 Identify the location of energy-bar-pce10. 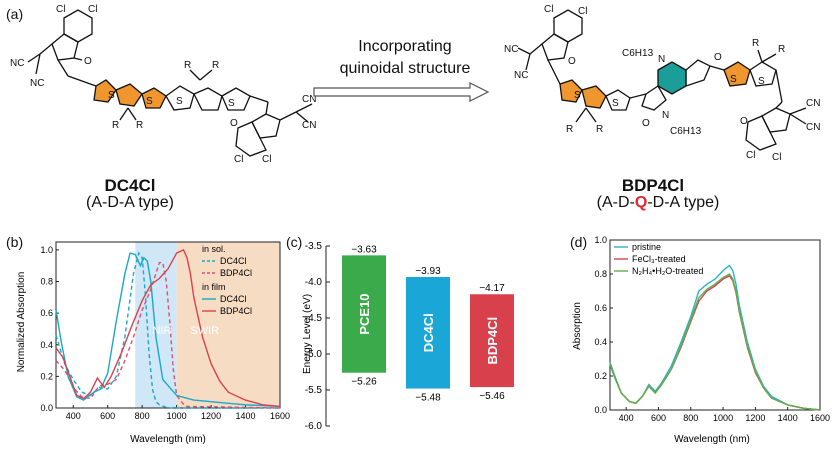
(364, 314).